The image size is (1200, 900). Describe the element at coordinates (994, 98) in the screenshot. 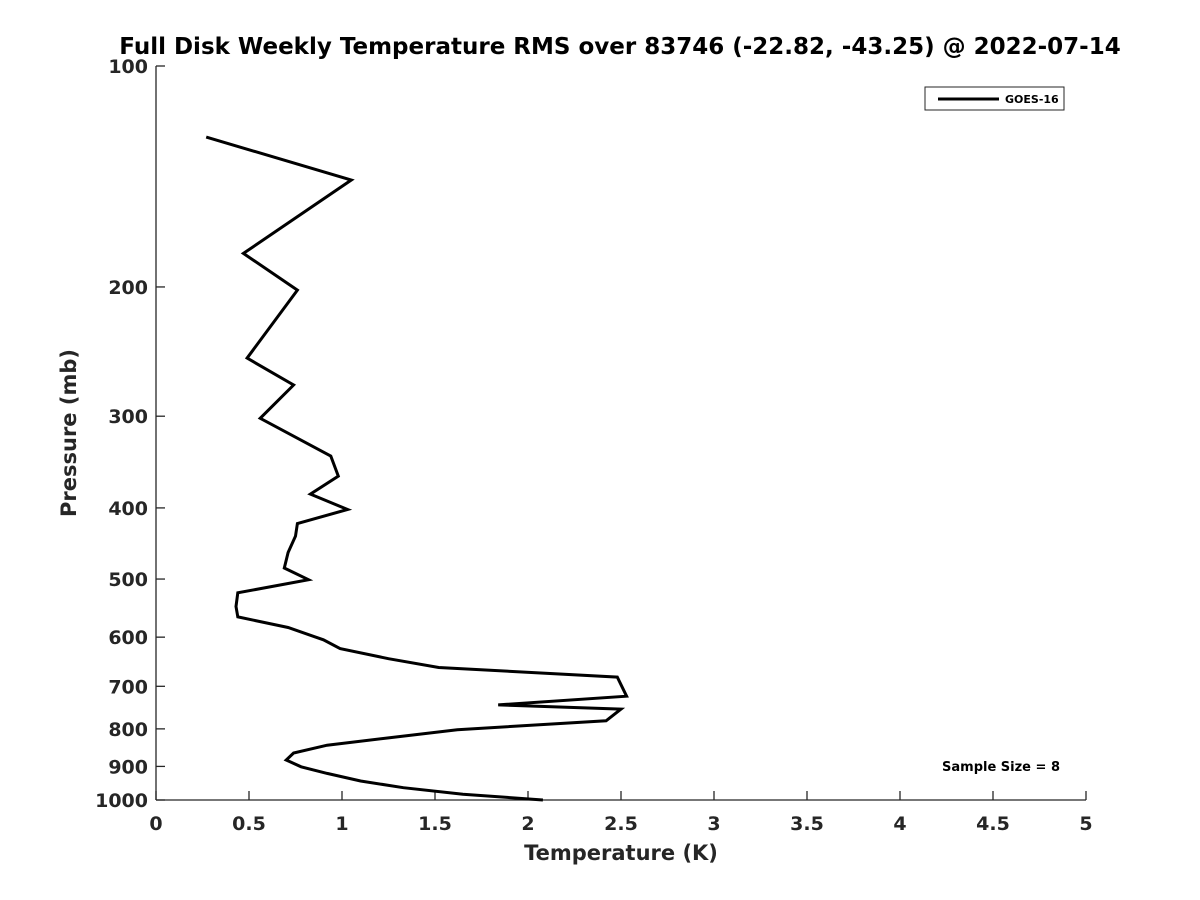

I see `legend: GOES-16` at that location.